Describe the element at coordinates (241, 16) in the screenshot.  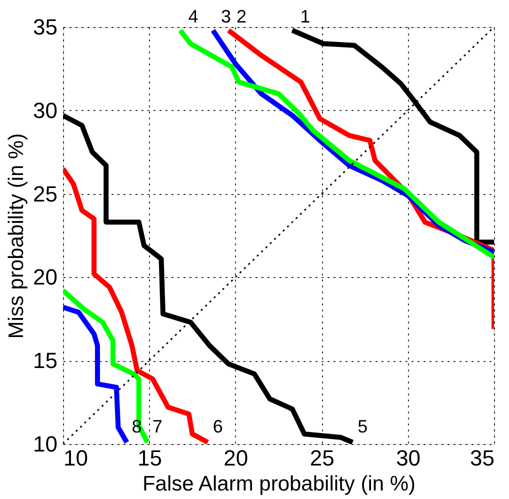
I see `series-label: 2` at that location.